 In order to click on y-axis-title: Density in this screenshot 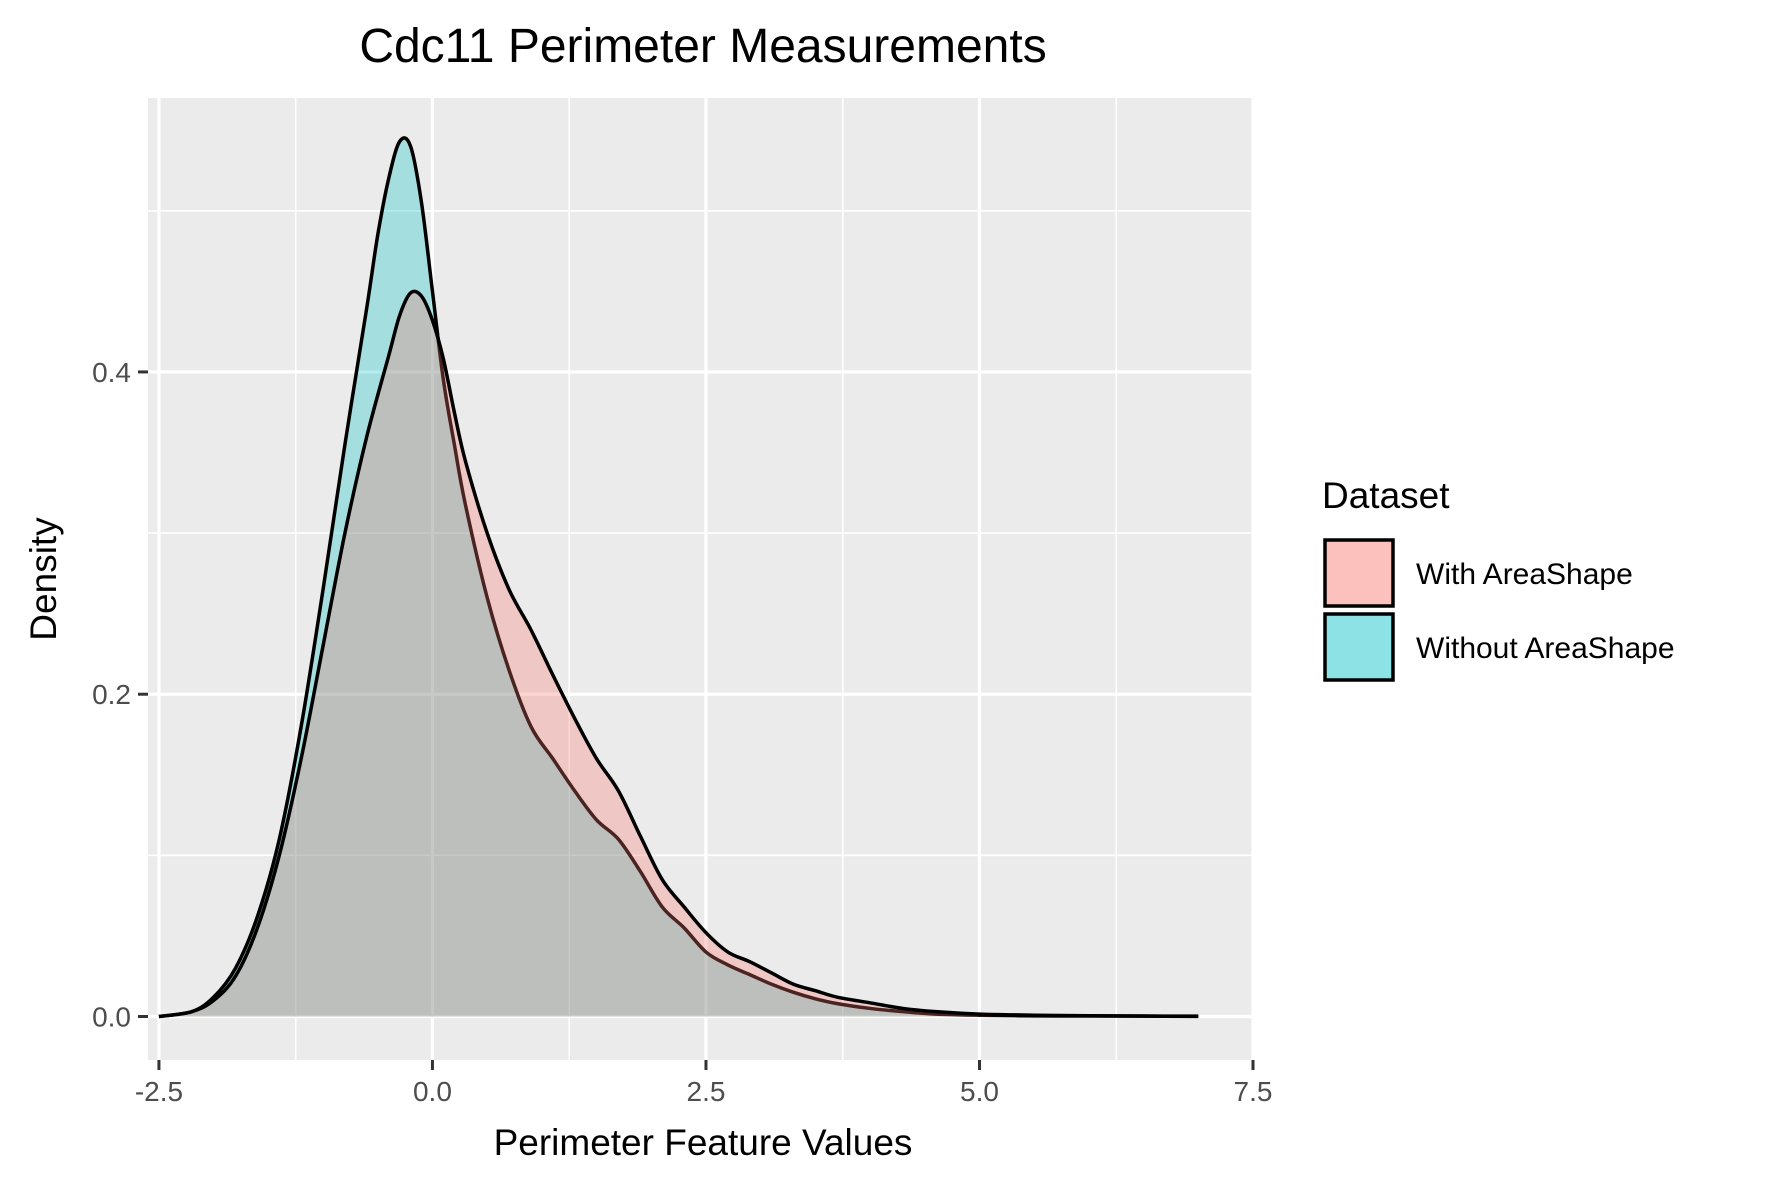, I will do `click(43, 579)`.